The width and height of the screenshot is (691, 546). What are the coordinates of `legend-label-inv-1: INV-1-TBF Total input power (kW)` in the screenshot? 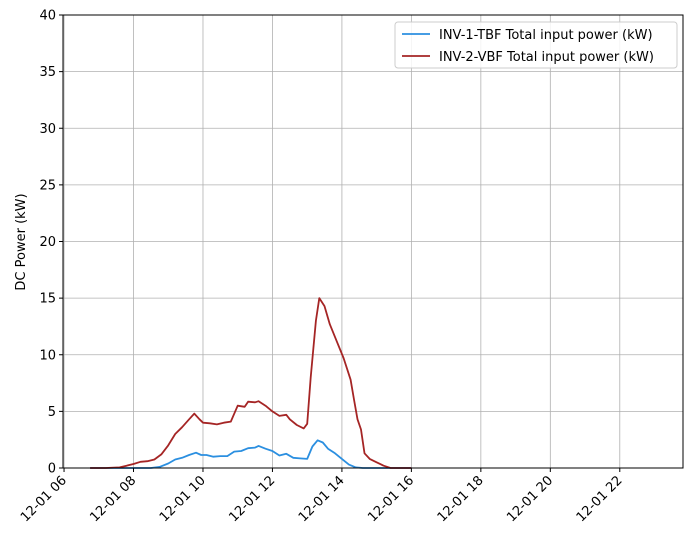 It's located at (546, 35).